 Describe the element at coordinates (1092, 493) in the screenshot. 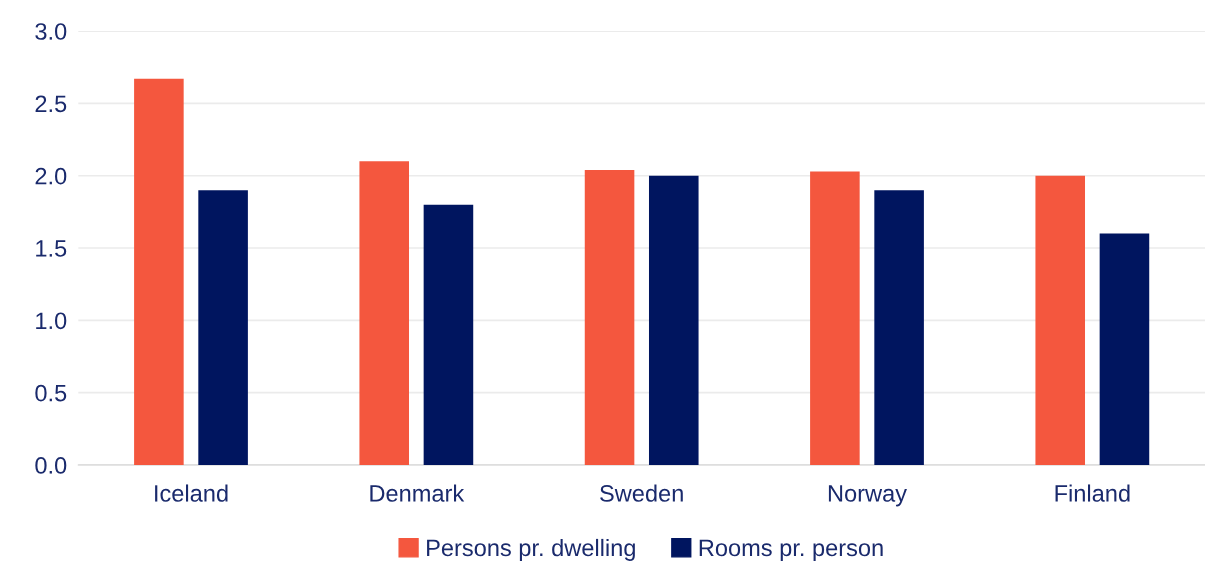

I see `x-tick-label: Finland` at that location.